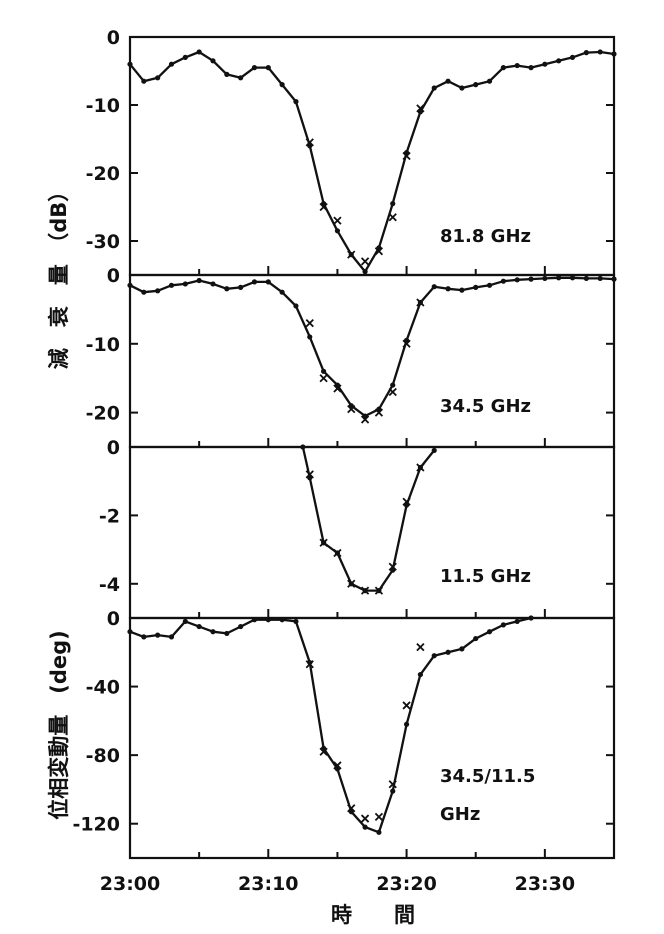  I want to click on y-tick-label: 0, so click(113, 38).